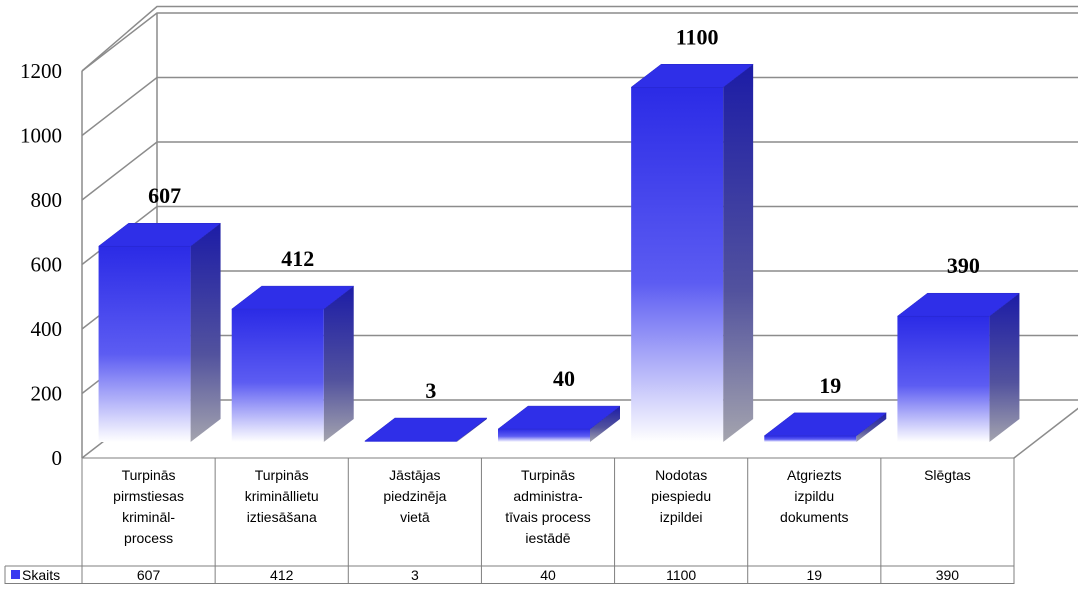 The width and height of the screenshot is (1078, 589). I want to click on category-label: Jāstājas, so click(414, 475).